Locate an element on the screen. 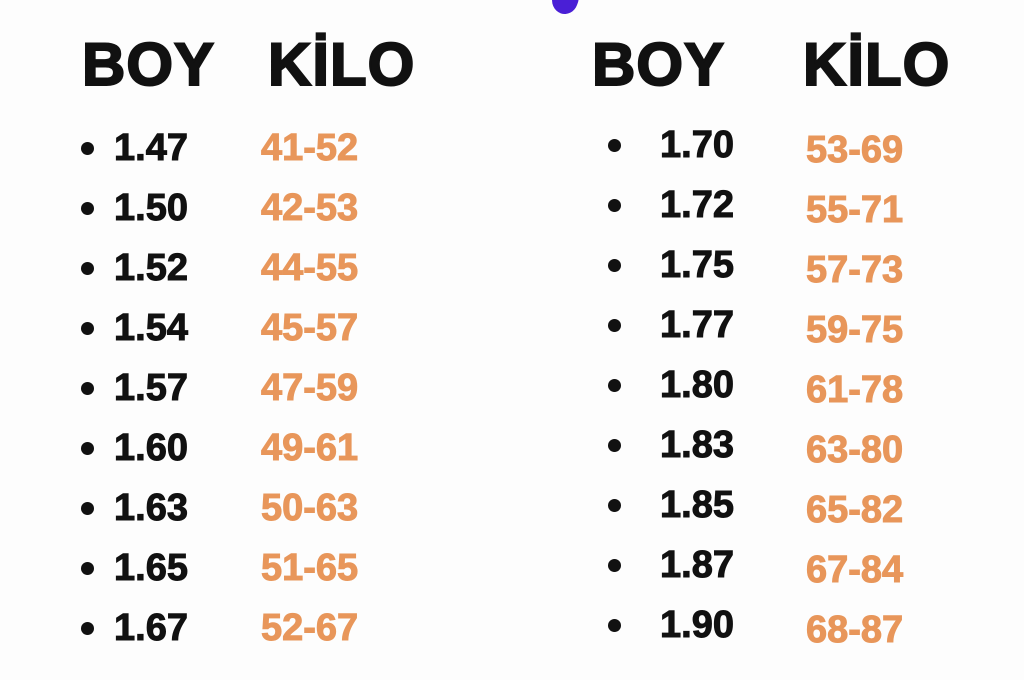 Image resolution: width=1024 pixels, height=680 pixels. weight-range: 63-80 is located at coordinates (854, 450).